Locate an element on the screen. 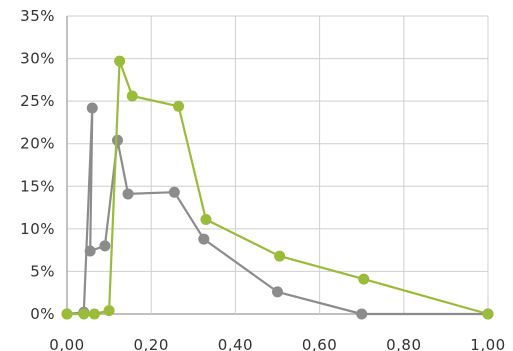  y-tick-label: 10% is located at coordinates (37, 229).